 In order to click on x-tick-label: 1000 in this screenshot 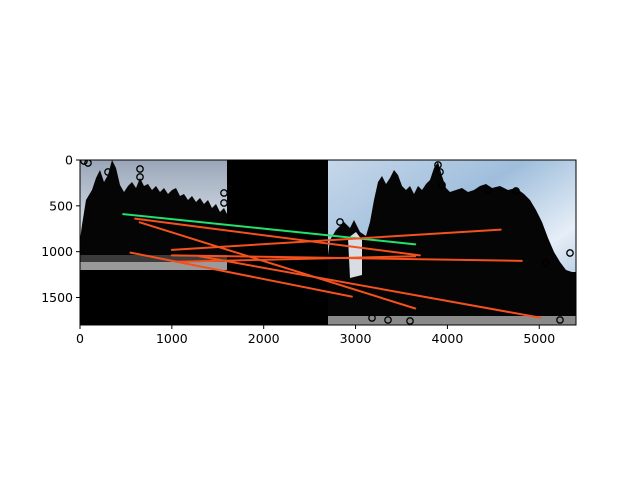, I will do `click(172, 338)`.